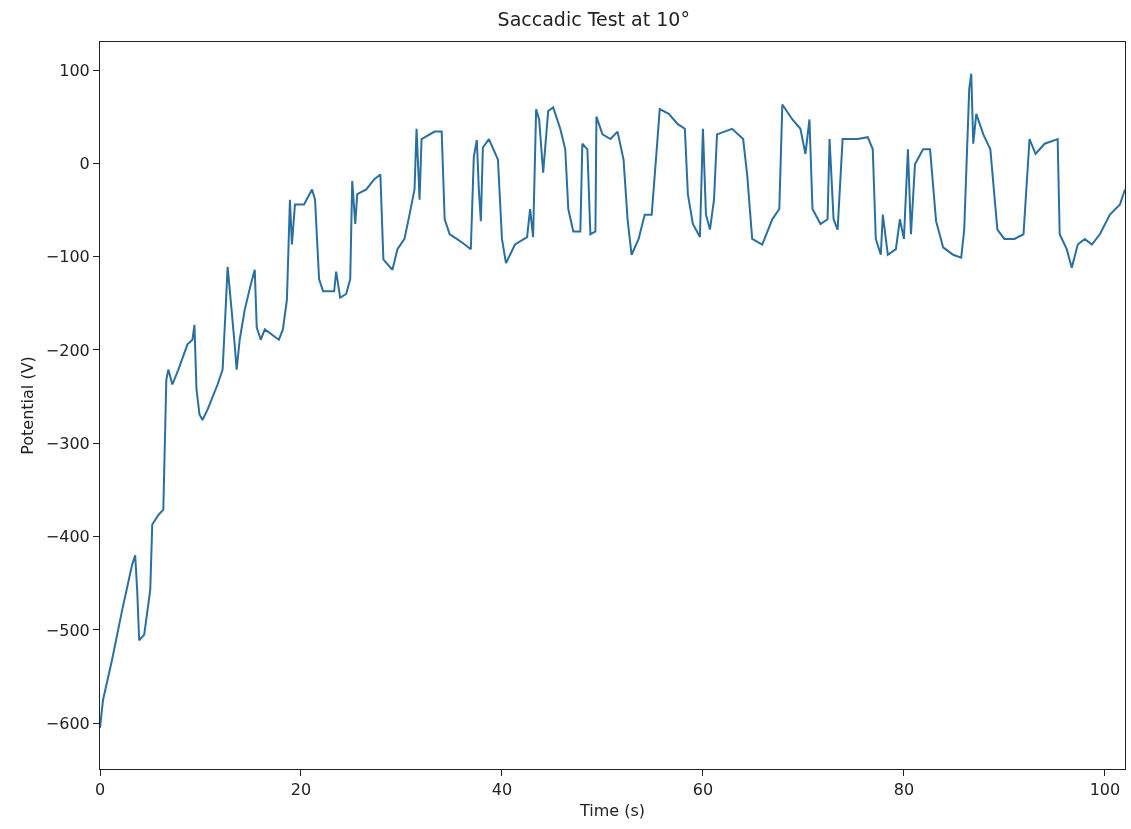 The height and width of the screenshot is (829, 1131). Describe the element at coordinates (67, 723) in the screenshot. I see `y-tick-label: −600` at that location.